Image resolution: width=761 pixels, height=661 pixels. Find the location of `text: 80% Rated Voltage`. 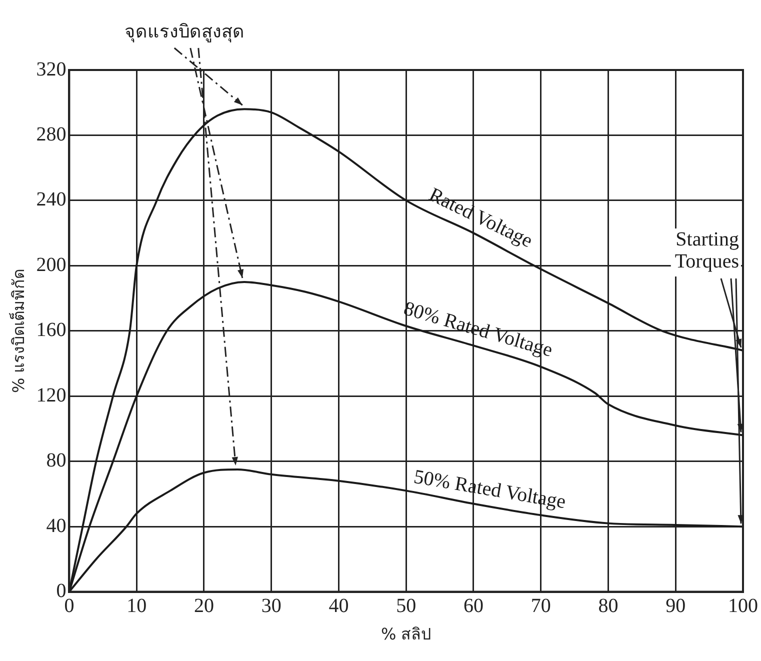

text: 80% Rated Voltage is located at coordinates (478, 329).